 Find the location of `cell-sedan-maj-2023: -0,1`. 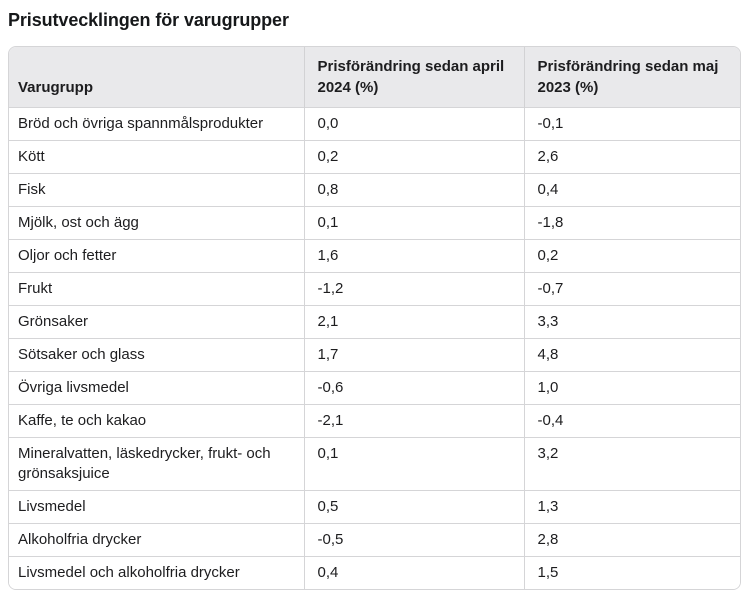

cell-sedan-maj-2023: -0,1 is located at coordinates (631, 124).